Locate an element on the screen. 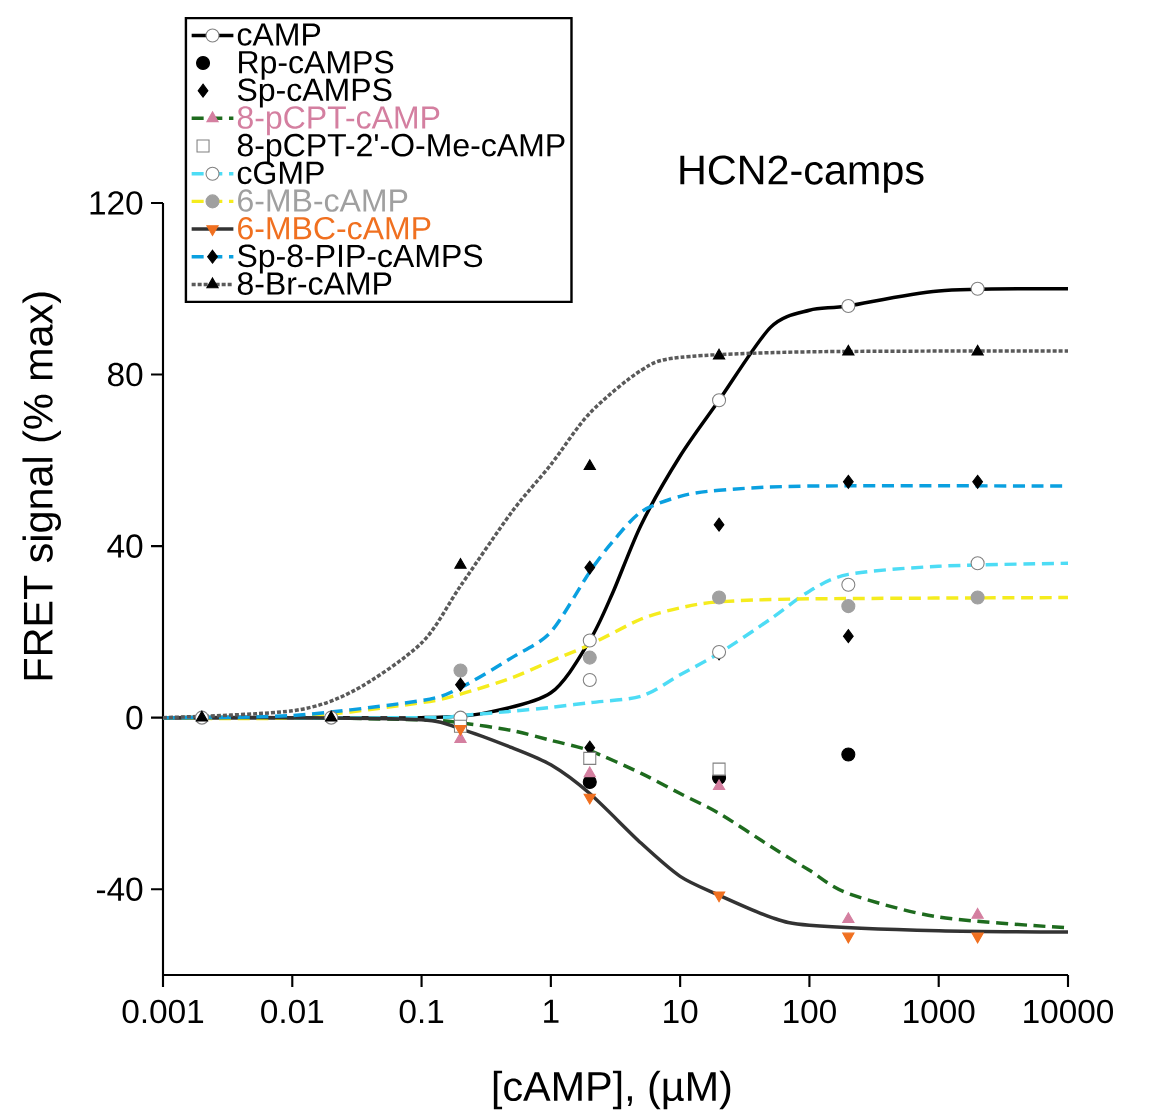 This screenshot has height=1113, width=1165. legend-label: cGMP is located at coordinates (280, 173).